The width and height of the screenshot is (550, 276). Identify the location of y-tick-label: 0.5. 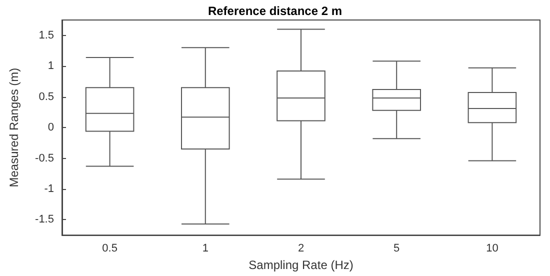
(46, 96).